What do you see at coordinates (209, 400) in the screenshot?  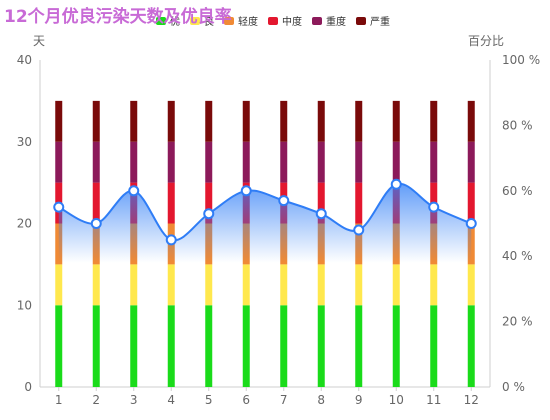 I see `x-tick-label: 5` at bounding box center [209, 400].